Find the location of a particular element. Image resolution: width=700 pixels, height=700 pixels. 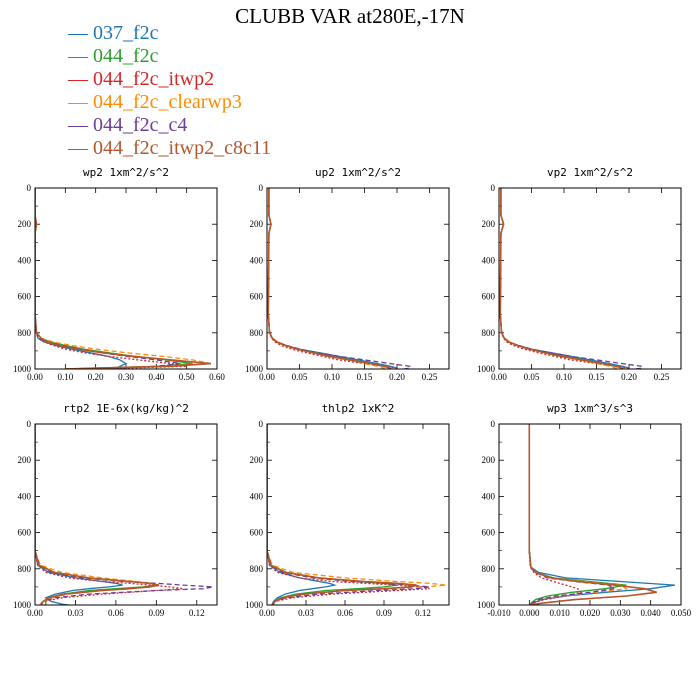

legend-item: — 044_f2c is located at coordinates (113, 56).